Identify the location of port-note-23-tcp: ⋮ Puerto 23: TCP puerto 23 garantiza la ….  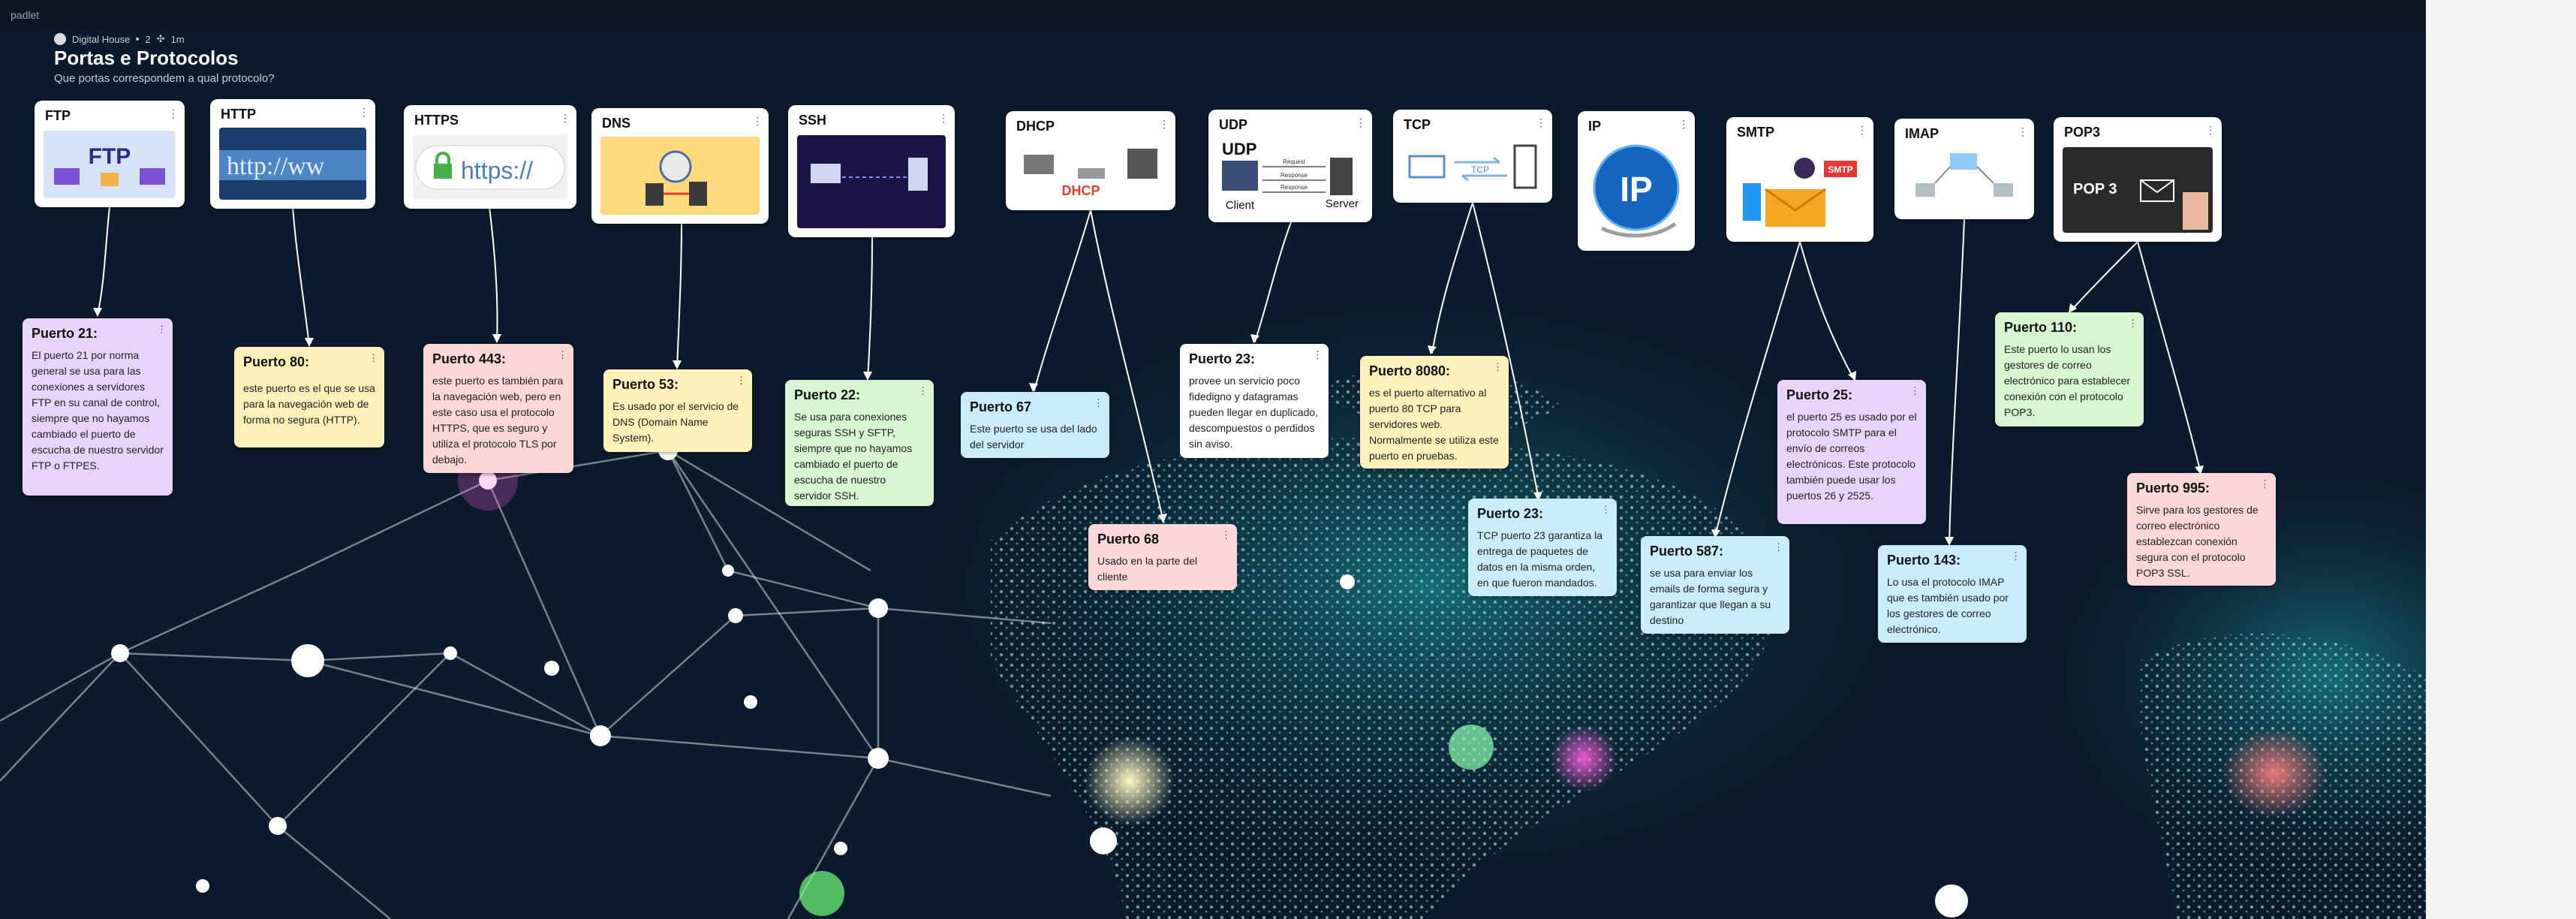
(1542, 547).